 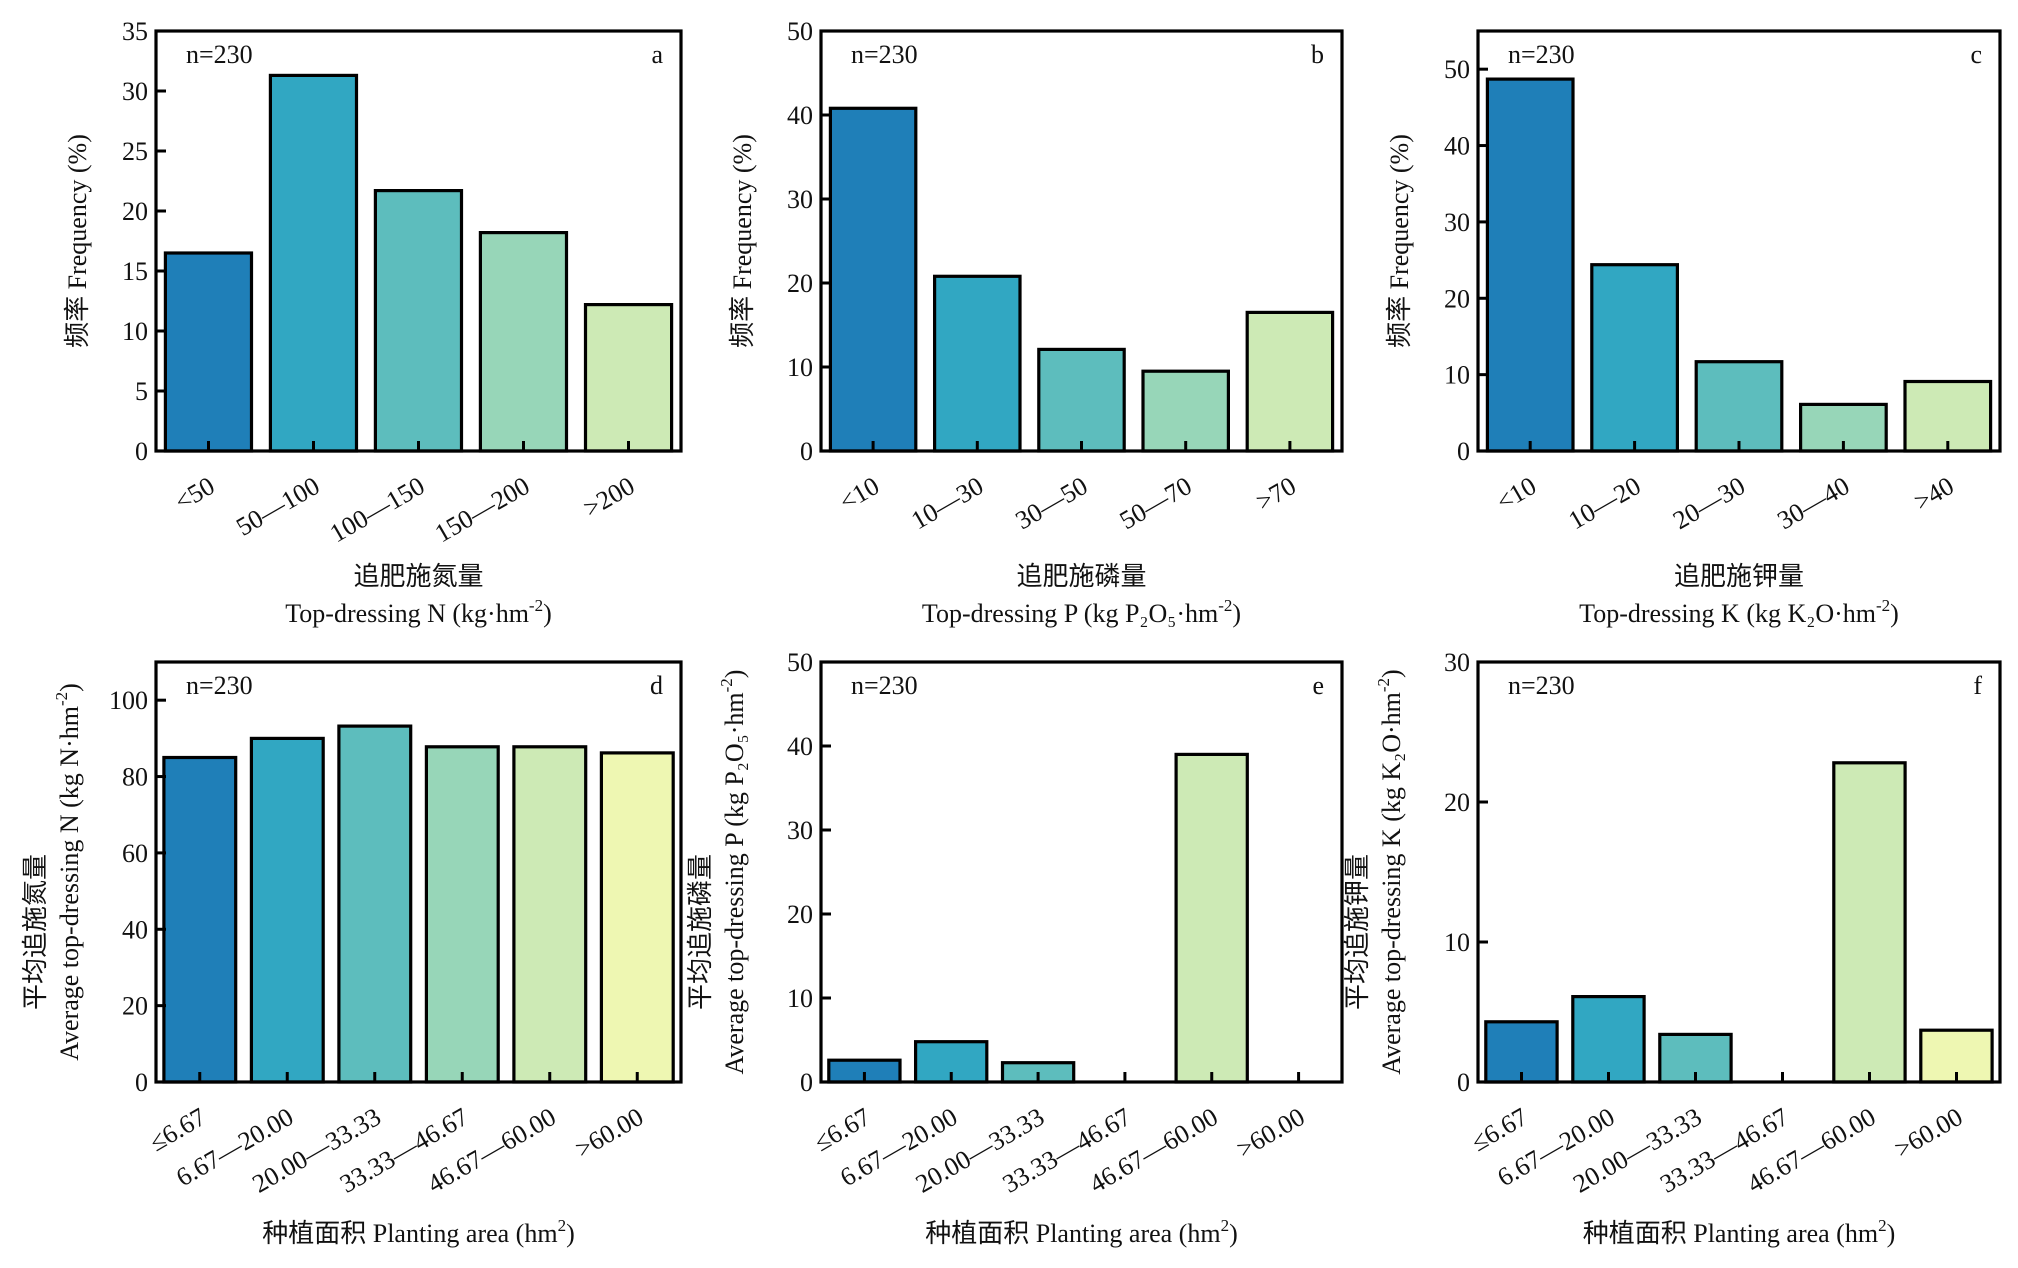 What do you see at coordinates (734, 883) in the screenshot?
I see `y-axis-label-text: Average top-dressing P (kg P₂O₅·hm` at bounding box center [734, 883].